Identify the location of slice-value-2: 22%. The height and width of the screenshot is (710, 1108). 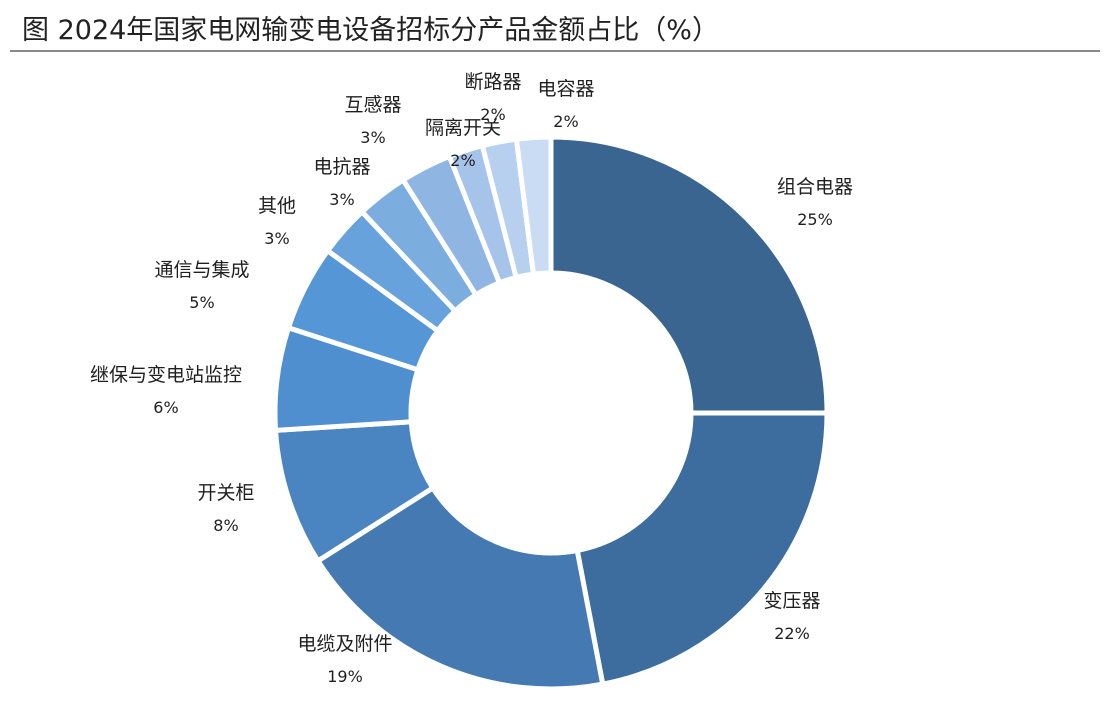
(792, 633).